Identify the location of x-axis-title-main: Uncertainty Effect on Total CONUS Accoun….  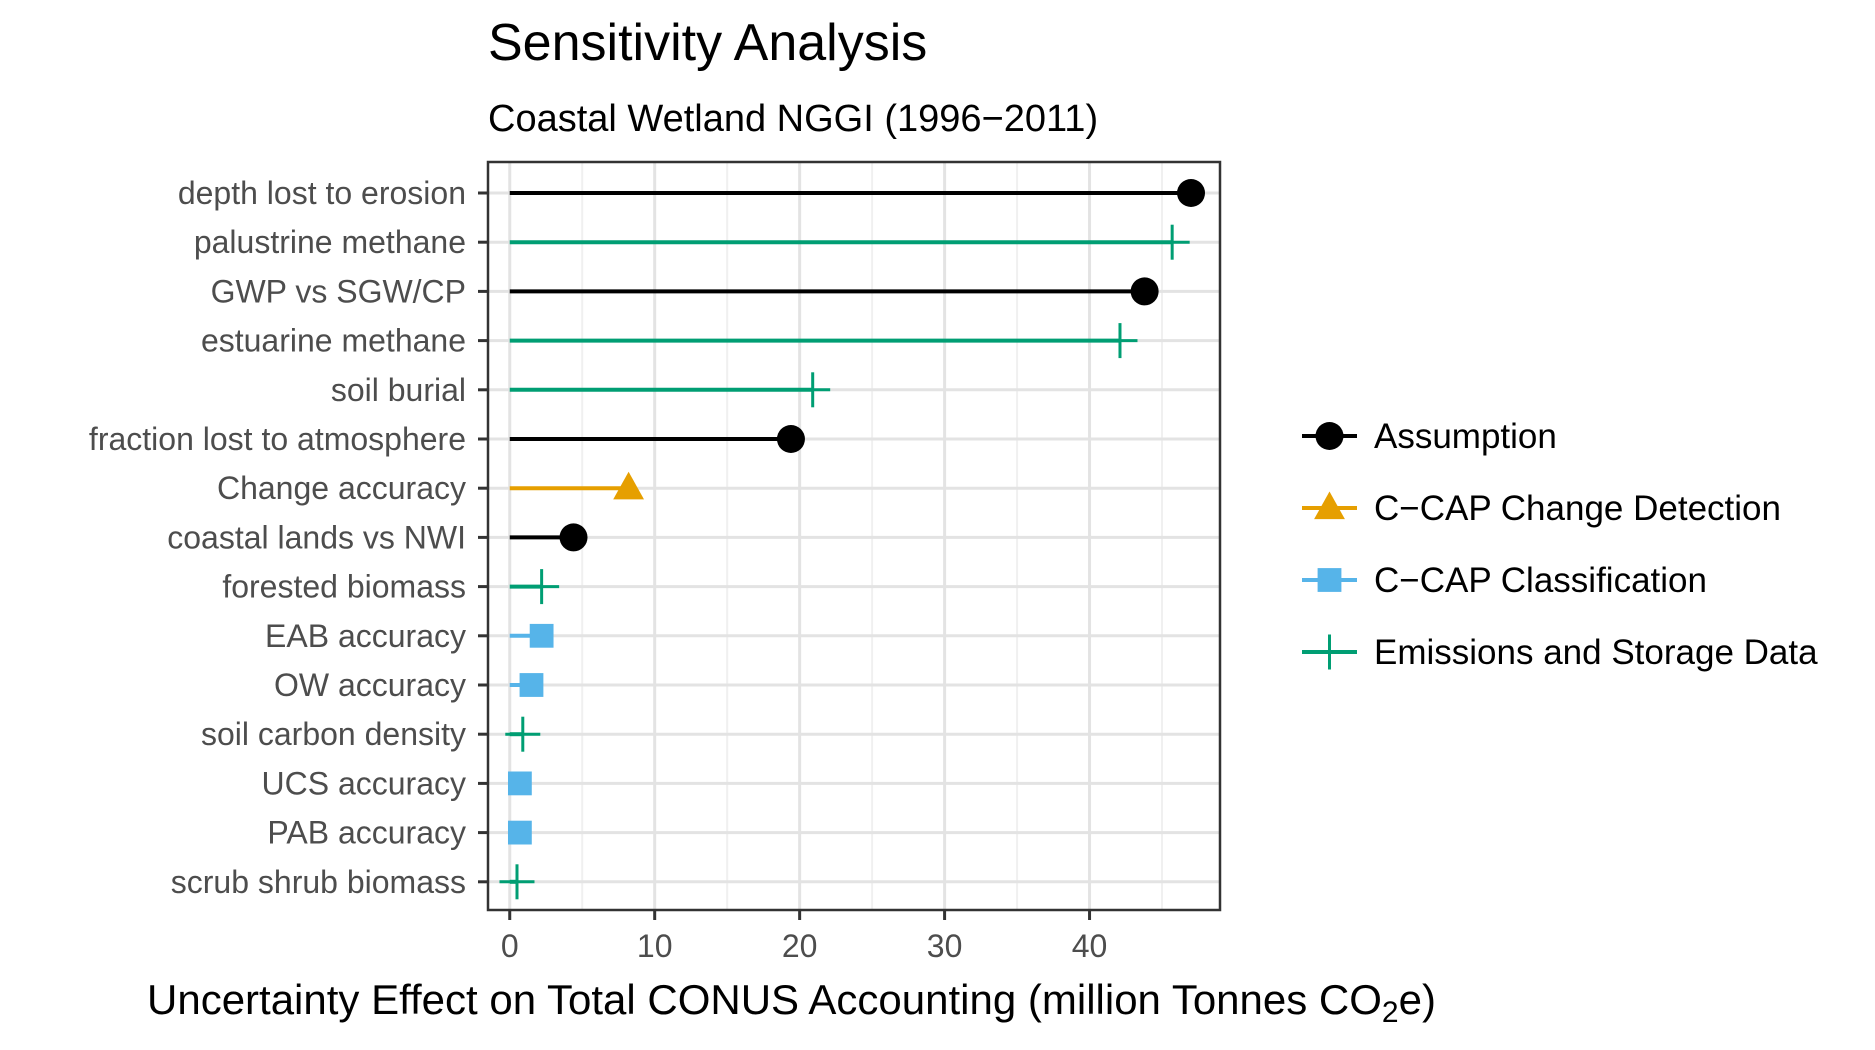
(764, 999).